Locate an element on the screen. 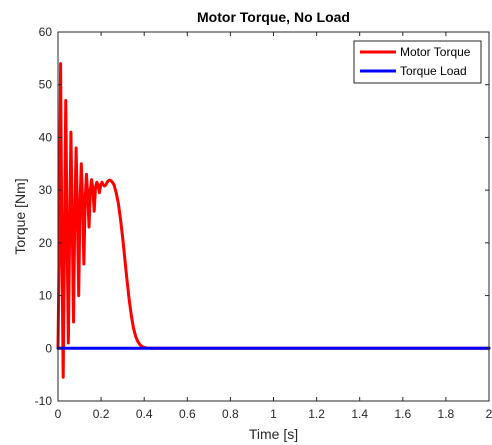 Image resolution: width=492 pixels, height=445 pixels. x-tick-label: 0.2 is located at coordinates (101, 414).